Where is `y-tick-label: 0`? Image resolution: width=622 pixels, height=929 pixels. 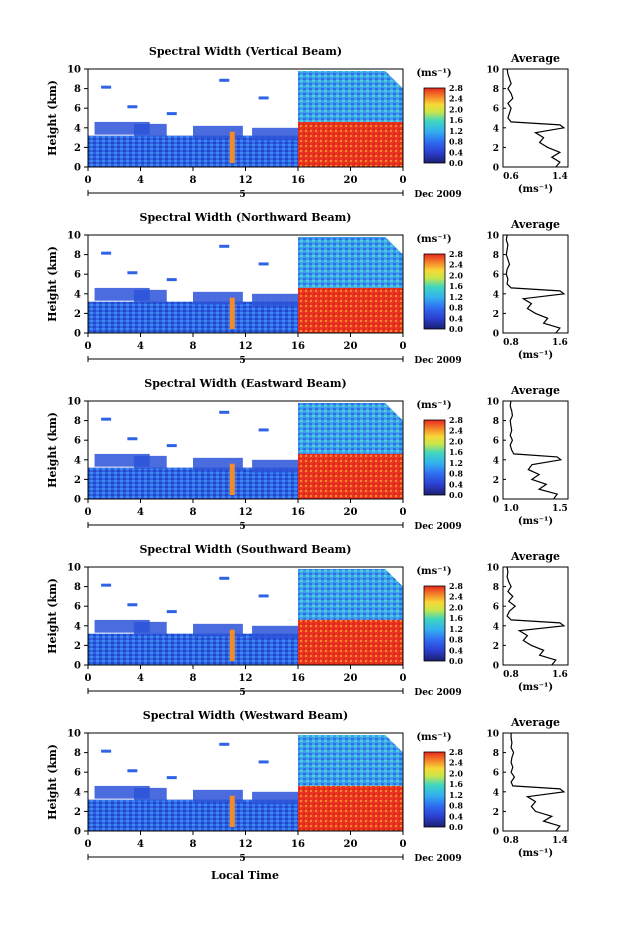 y-tick-label: 0 is located at coordinates (77, 666).